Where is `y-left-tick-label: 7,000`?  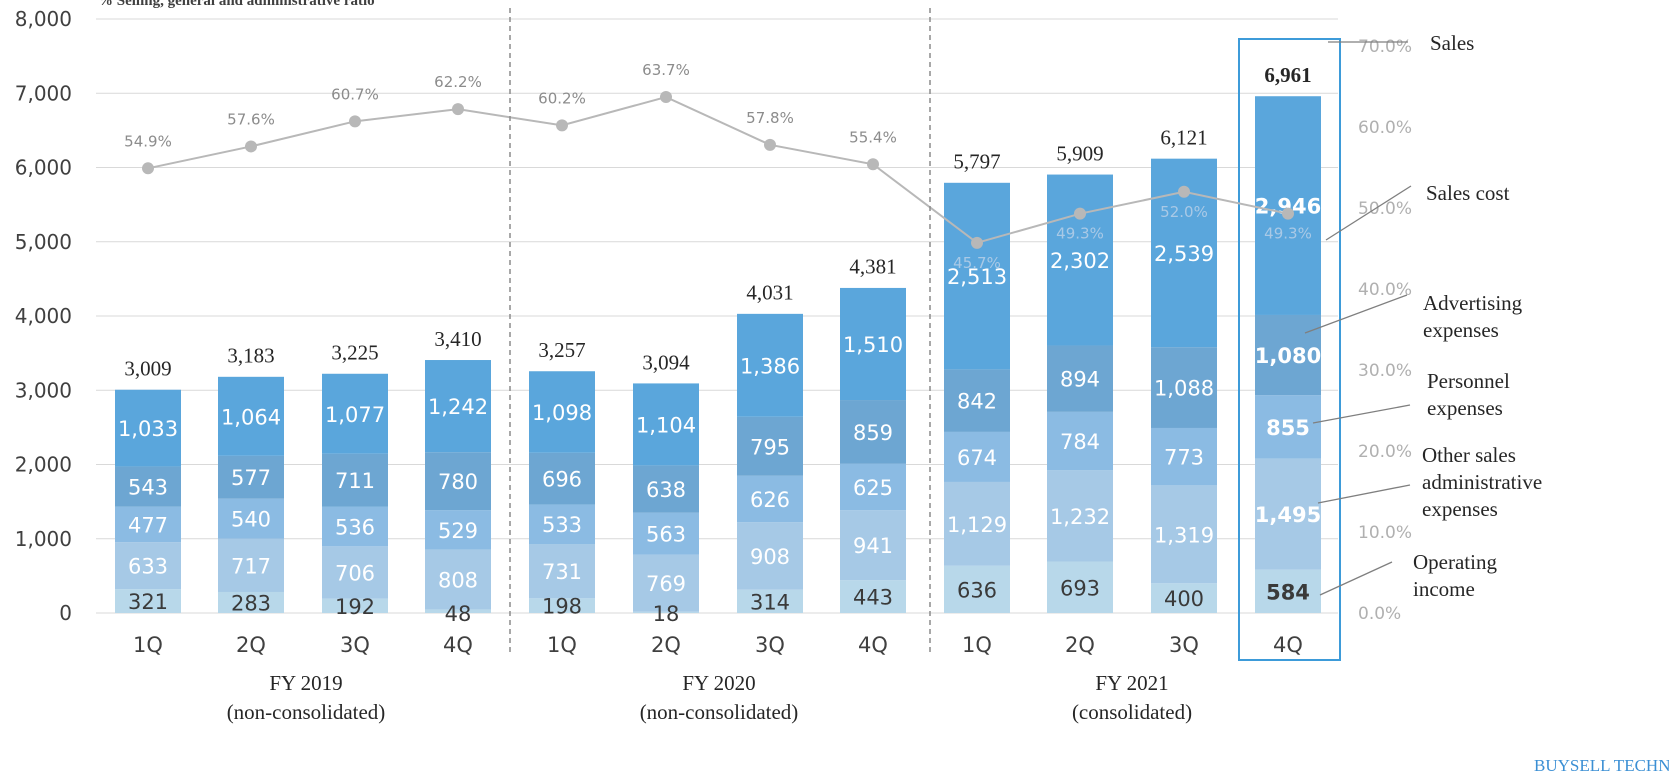
y-left-tick-label: 7,000 is located at coordinates (43, 93).